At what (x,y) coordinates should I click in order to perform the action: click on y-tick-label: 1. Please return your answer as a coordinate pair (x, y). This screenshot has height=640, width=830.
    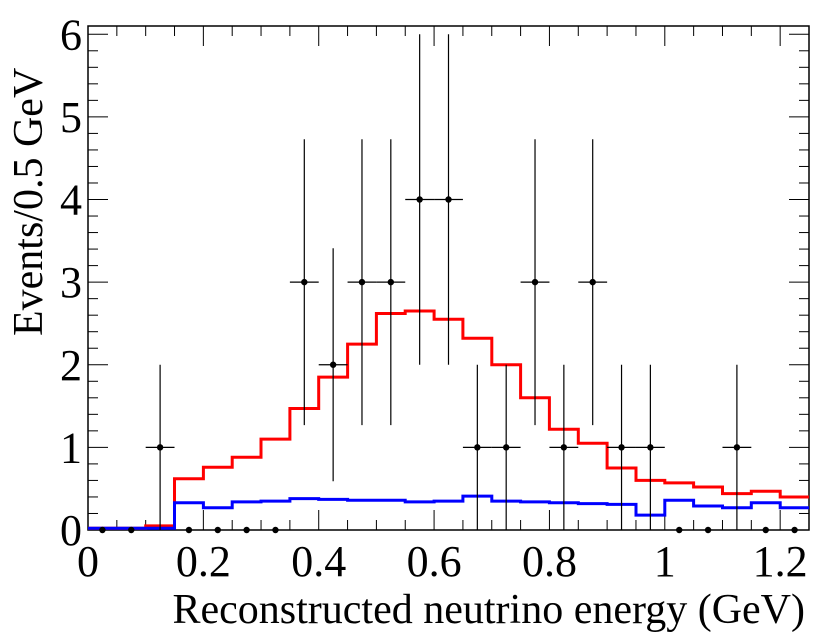
    Looking at the image, I should click on (71, 447).